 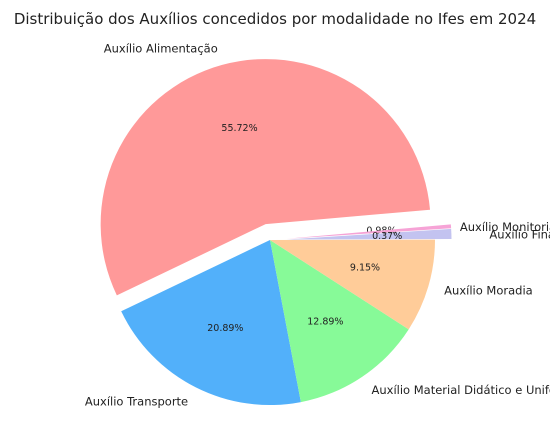 I want to click on slice-label-6: Auxílio Financeiro, so click(x=519, y=235).